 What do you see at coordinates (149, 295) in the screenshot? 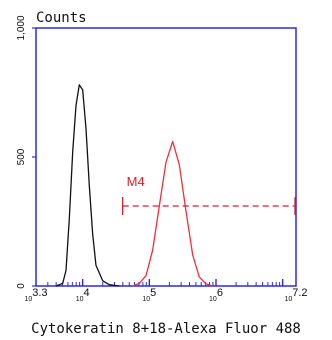
I see `x-tick-label: 10⁵` at bounding box center [149, 295].